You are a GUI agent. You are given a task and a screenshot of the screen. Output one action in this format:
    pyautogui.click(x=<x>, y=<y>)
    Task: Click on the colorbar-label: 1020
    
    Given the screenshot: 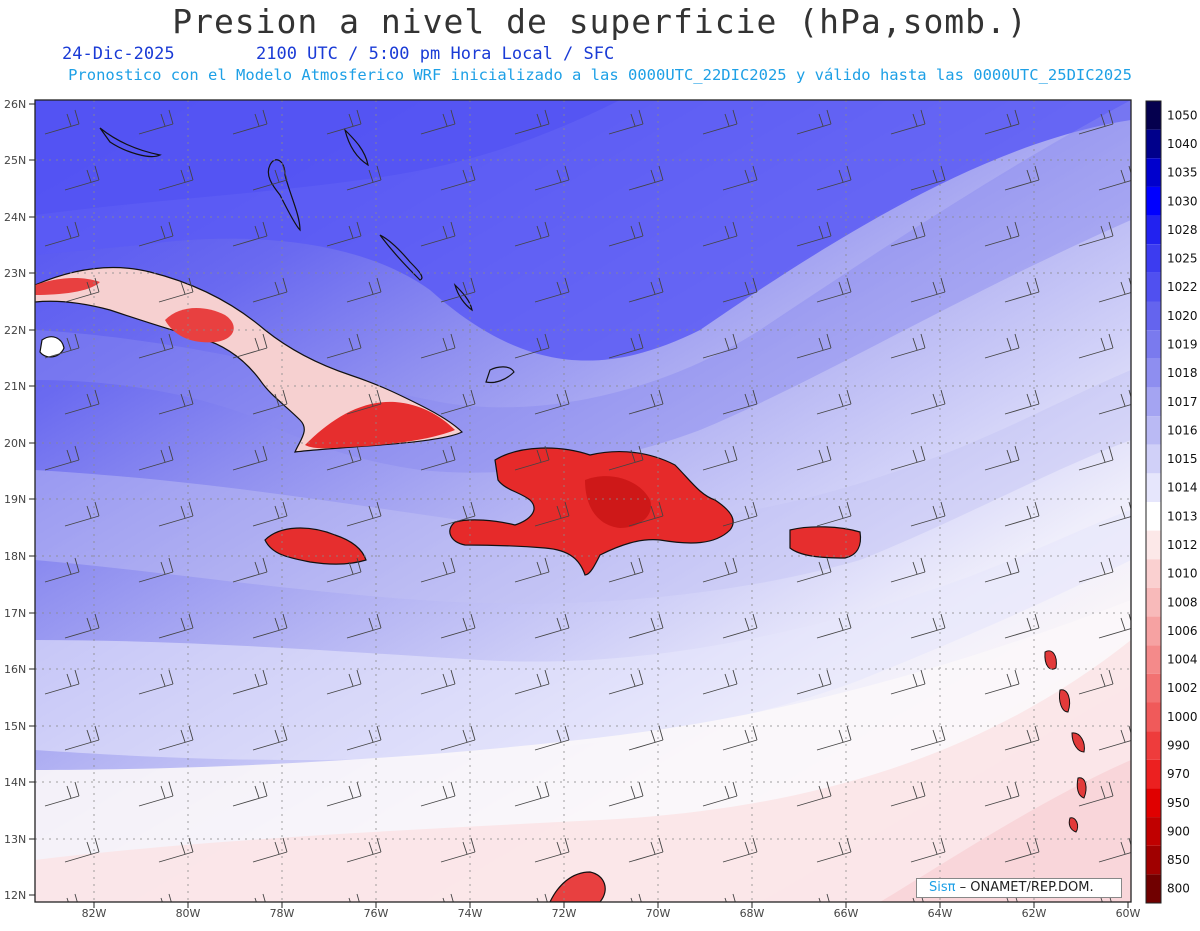 What is the action you would take?
    pyautogui.click(x=1182, y=316)
    